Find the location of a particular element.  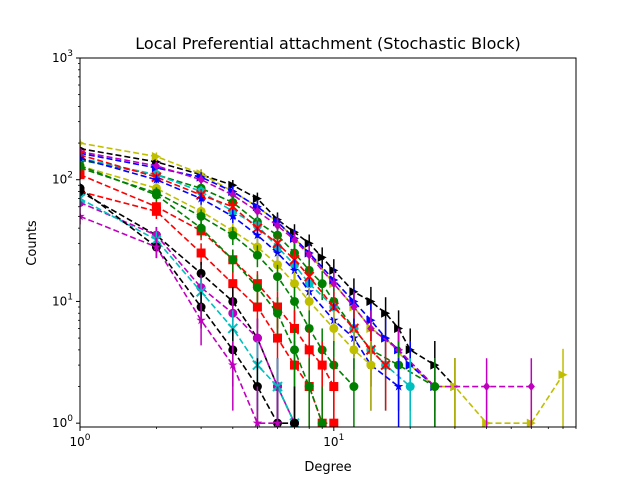

series-line is located at coordinates (179, 319).